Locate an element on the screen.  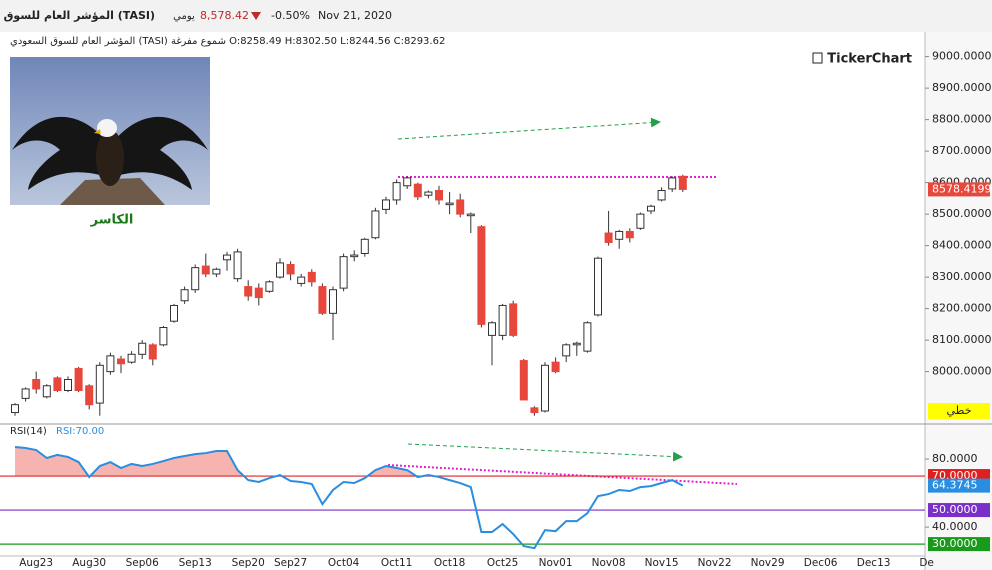
x-tick-label: Oct18 is located at coordinates (450, 563).